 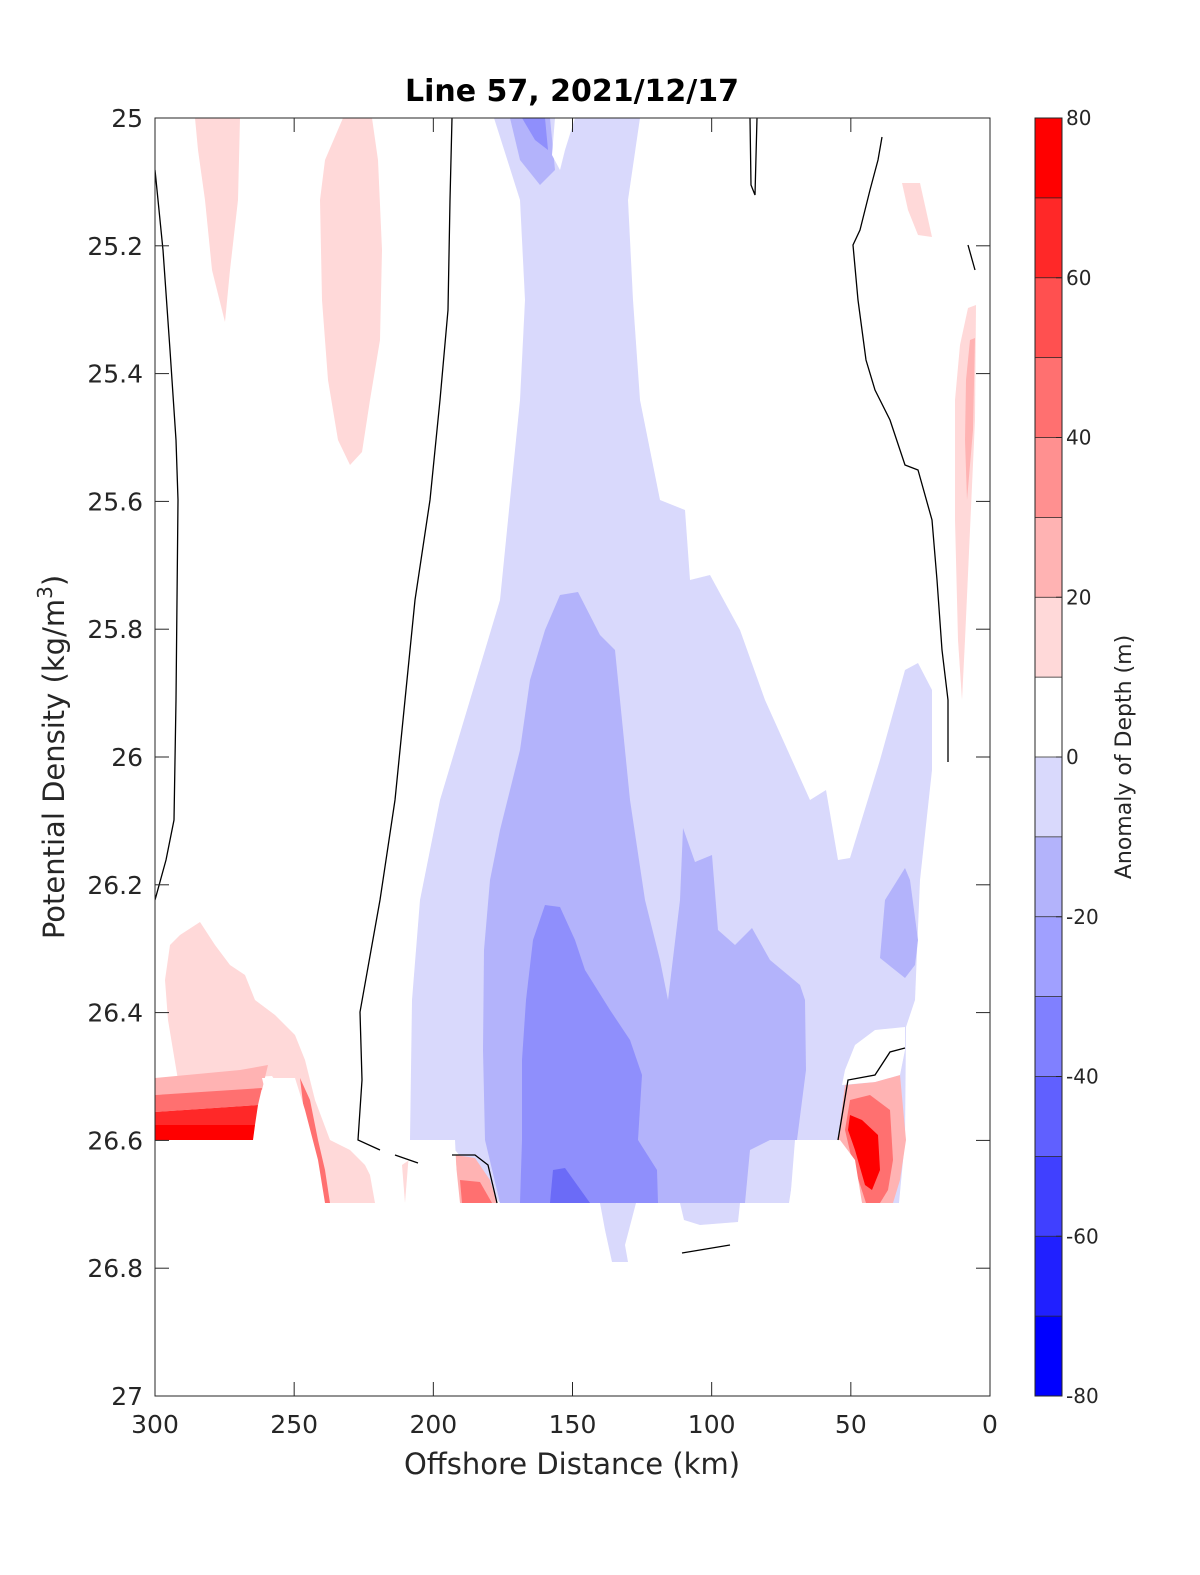 I want to click on x-tick-label: 100, so click(x=712, y=1424).